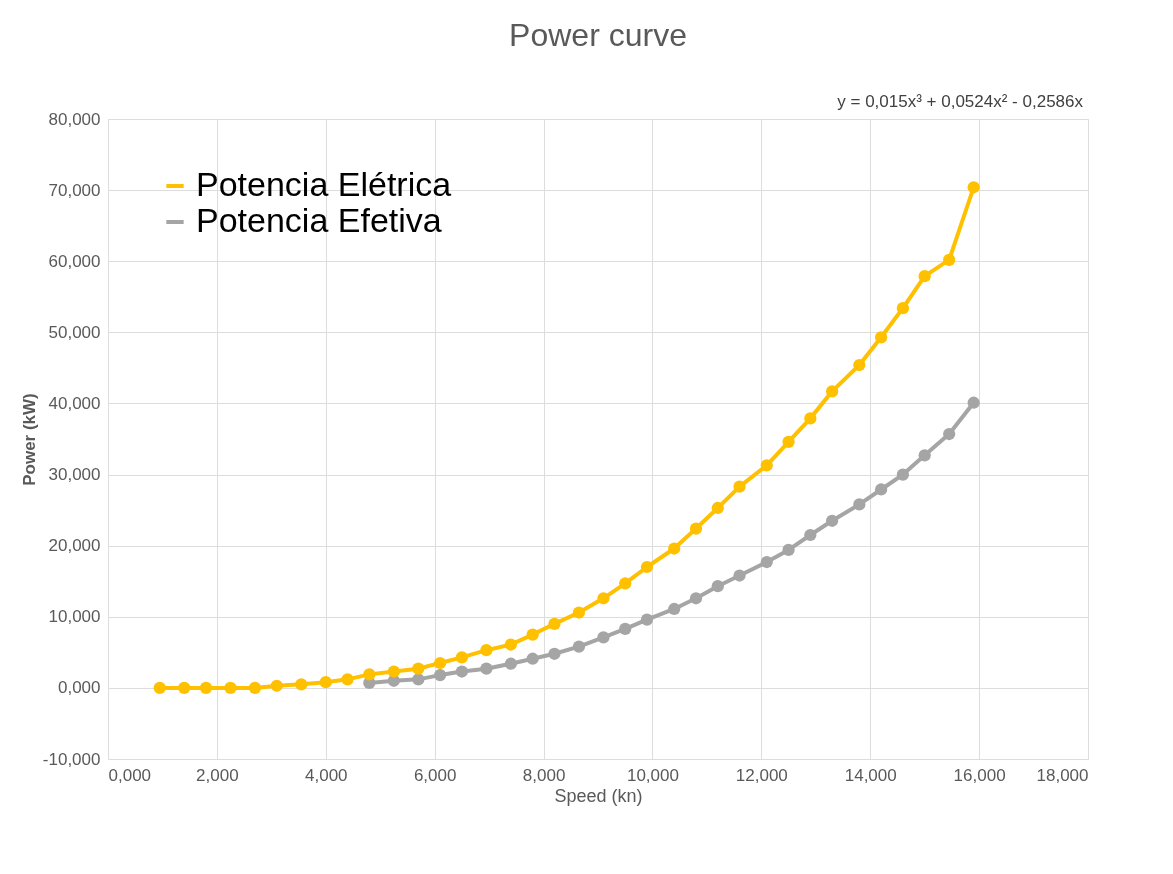 The height and width of the screenshot is (874, 1173). I want to click on x-axis-title: Speed (kn), so click(598, 795).